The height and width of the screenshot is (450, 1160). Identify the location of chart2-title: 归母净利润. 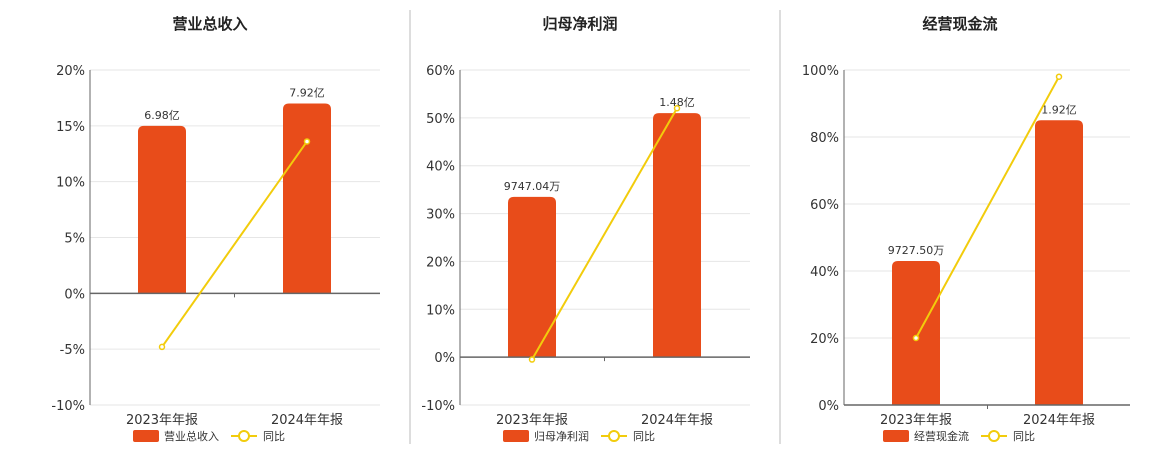
(579, 24).